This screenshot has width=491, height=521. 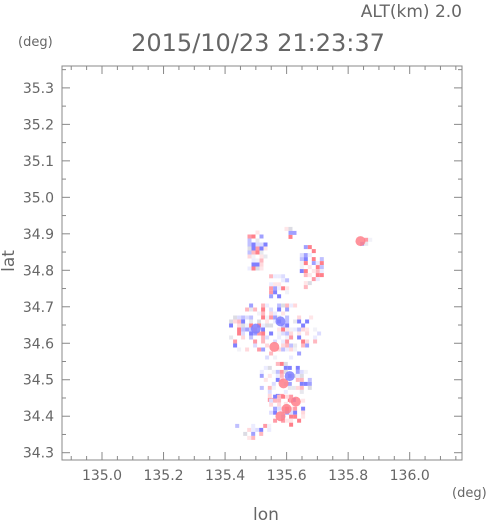 I want to click on y-tick-label: 34.4, so click(x=38, y=417).